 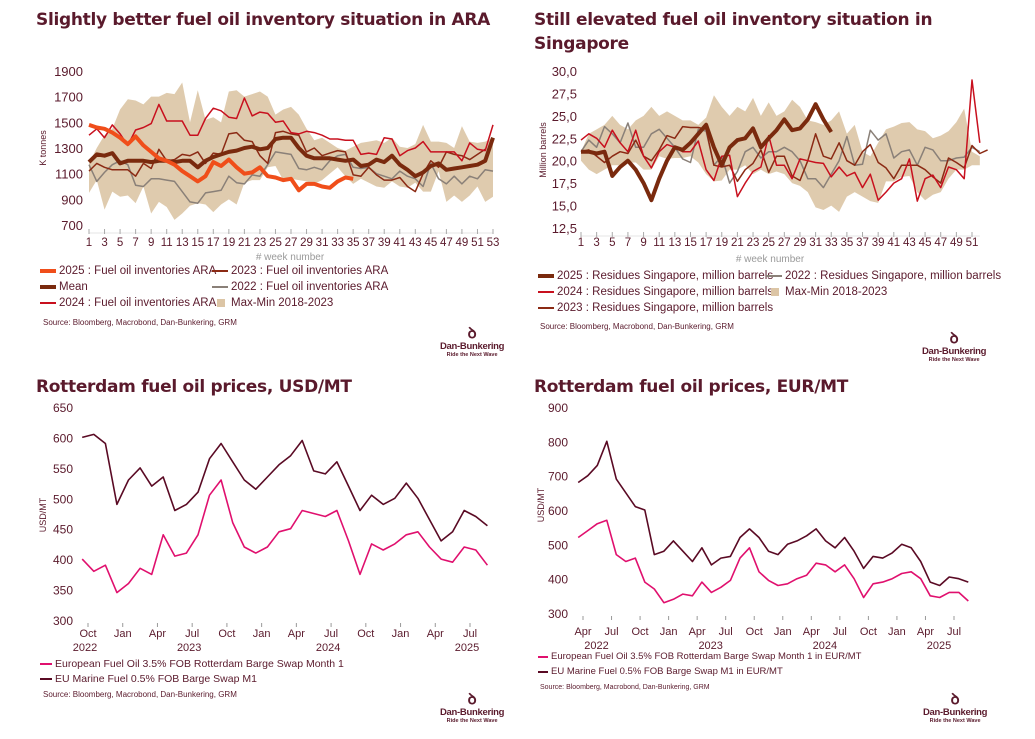 I want to click on legend-label: Mean, so click(x=73, y=287).